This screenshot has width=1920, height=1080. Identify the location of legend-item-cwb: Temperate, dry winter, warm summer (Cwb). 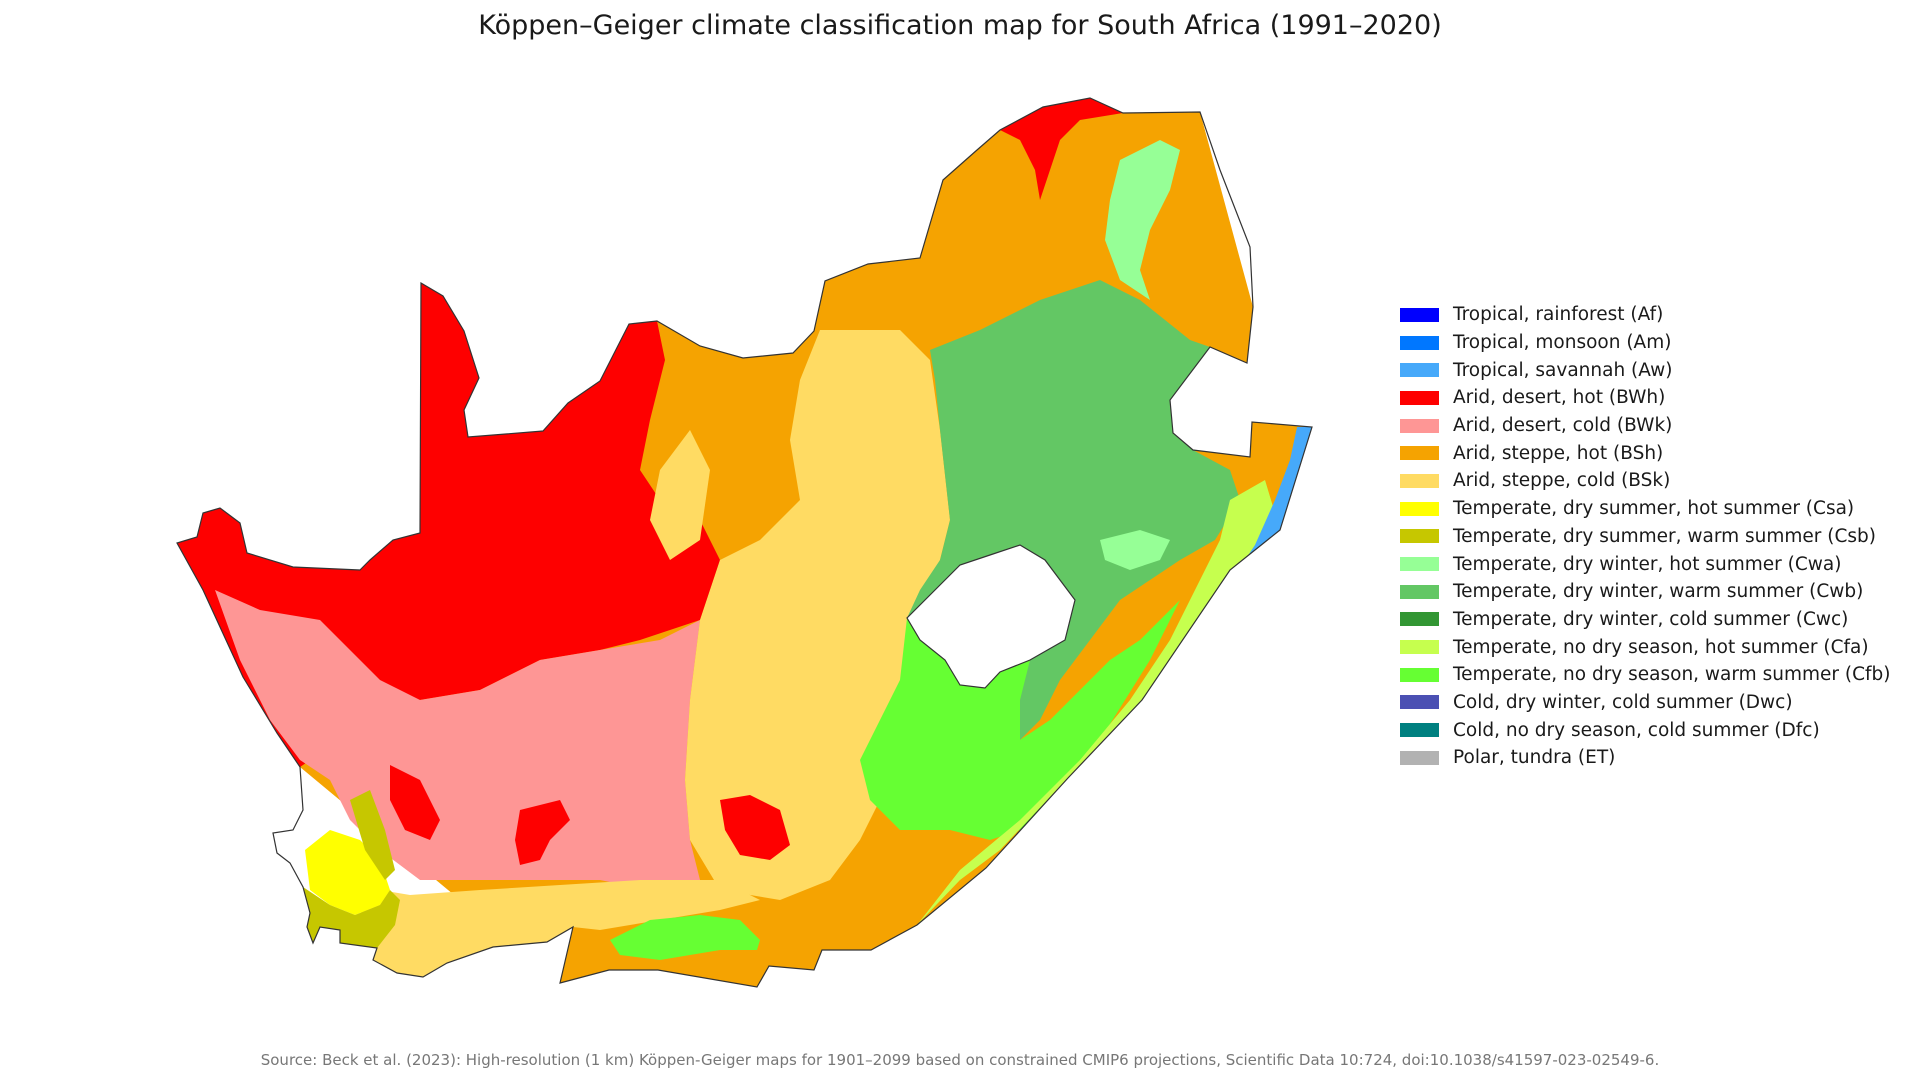
(1645, 592).